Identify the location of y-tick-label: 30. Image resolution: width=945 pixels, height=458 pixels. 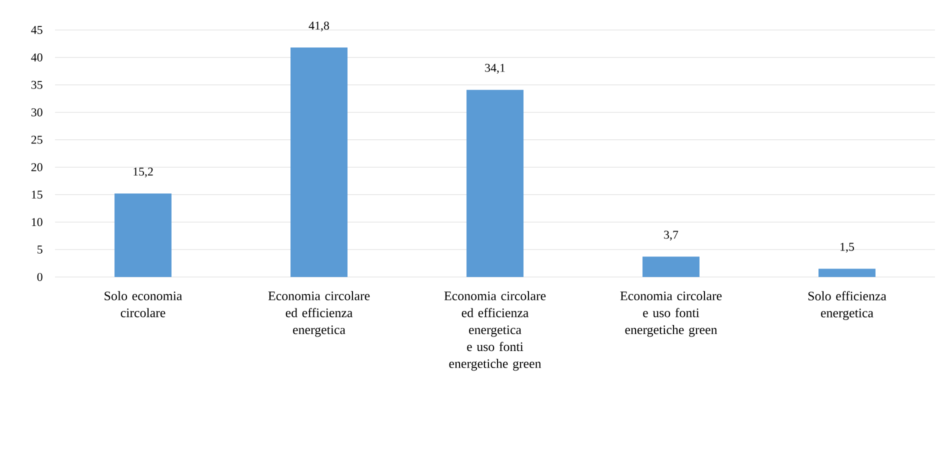
(36, 112).